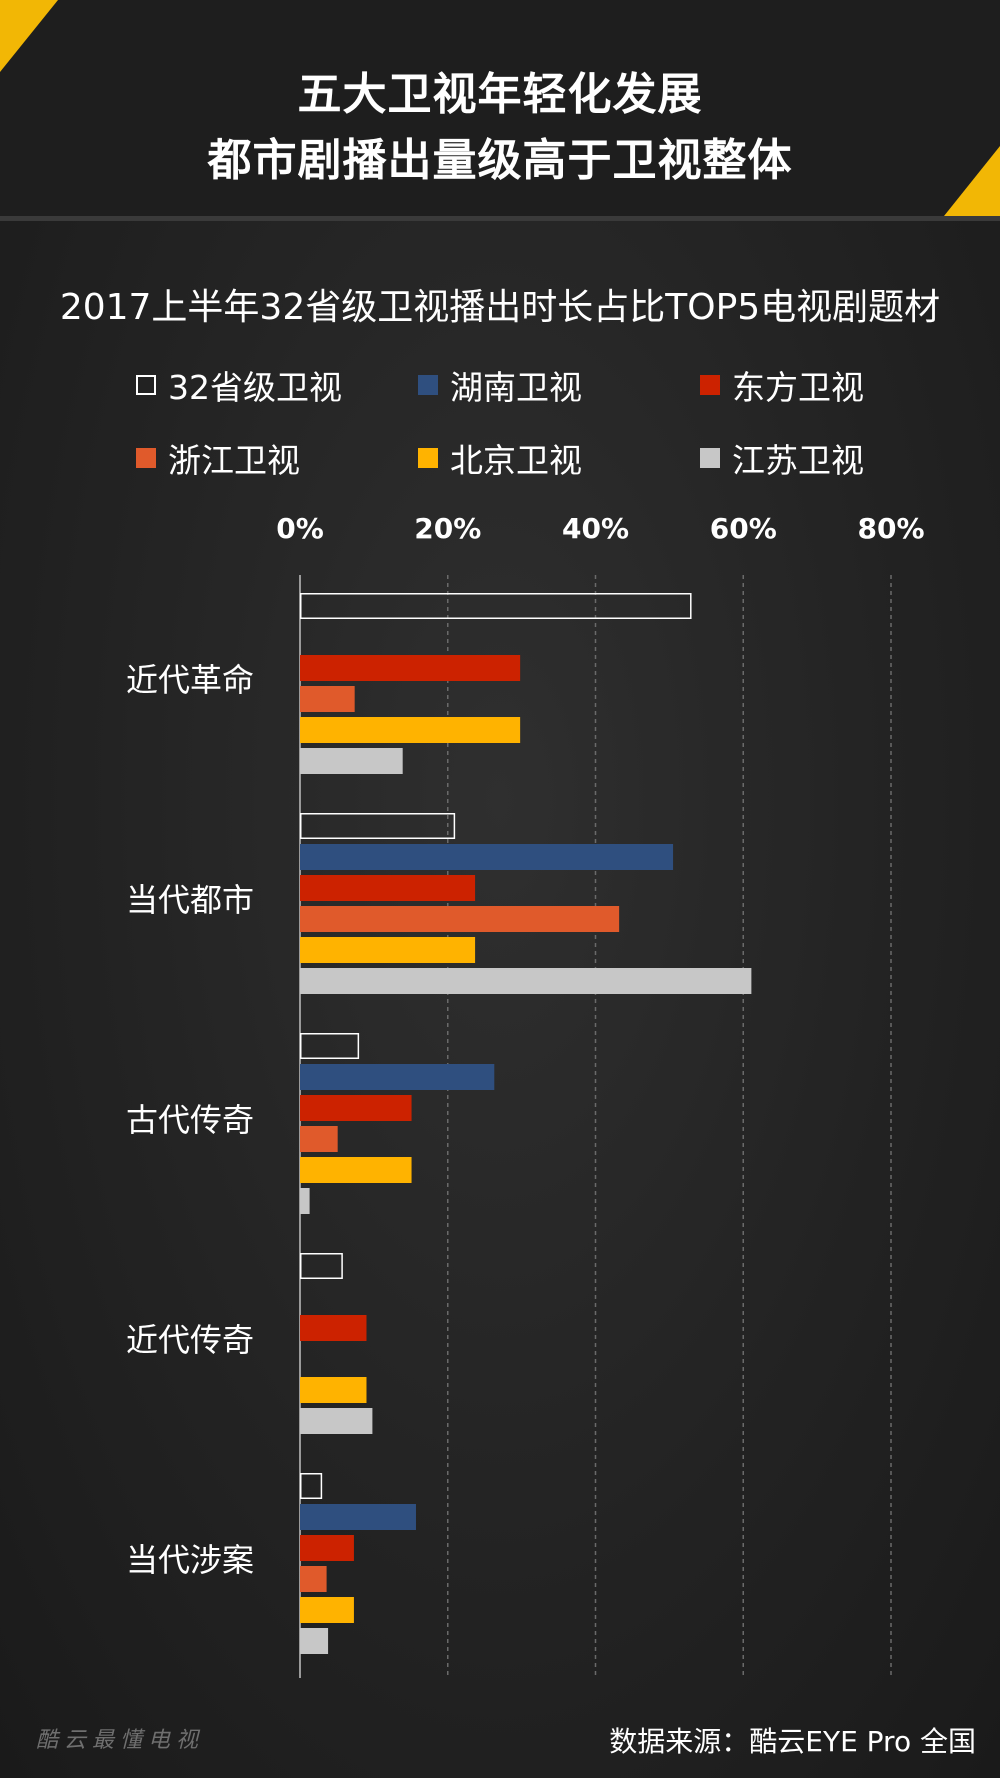 The image size is (1000, 1778). Describe the element at coordinates (120, 1740) in the screenshot. I see `watermark-logo: 酷云最懂电视` at that location.